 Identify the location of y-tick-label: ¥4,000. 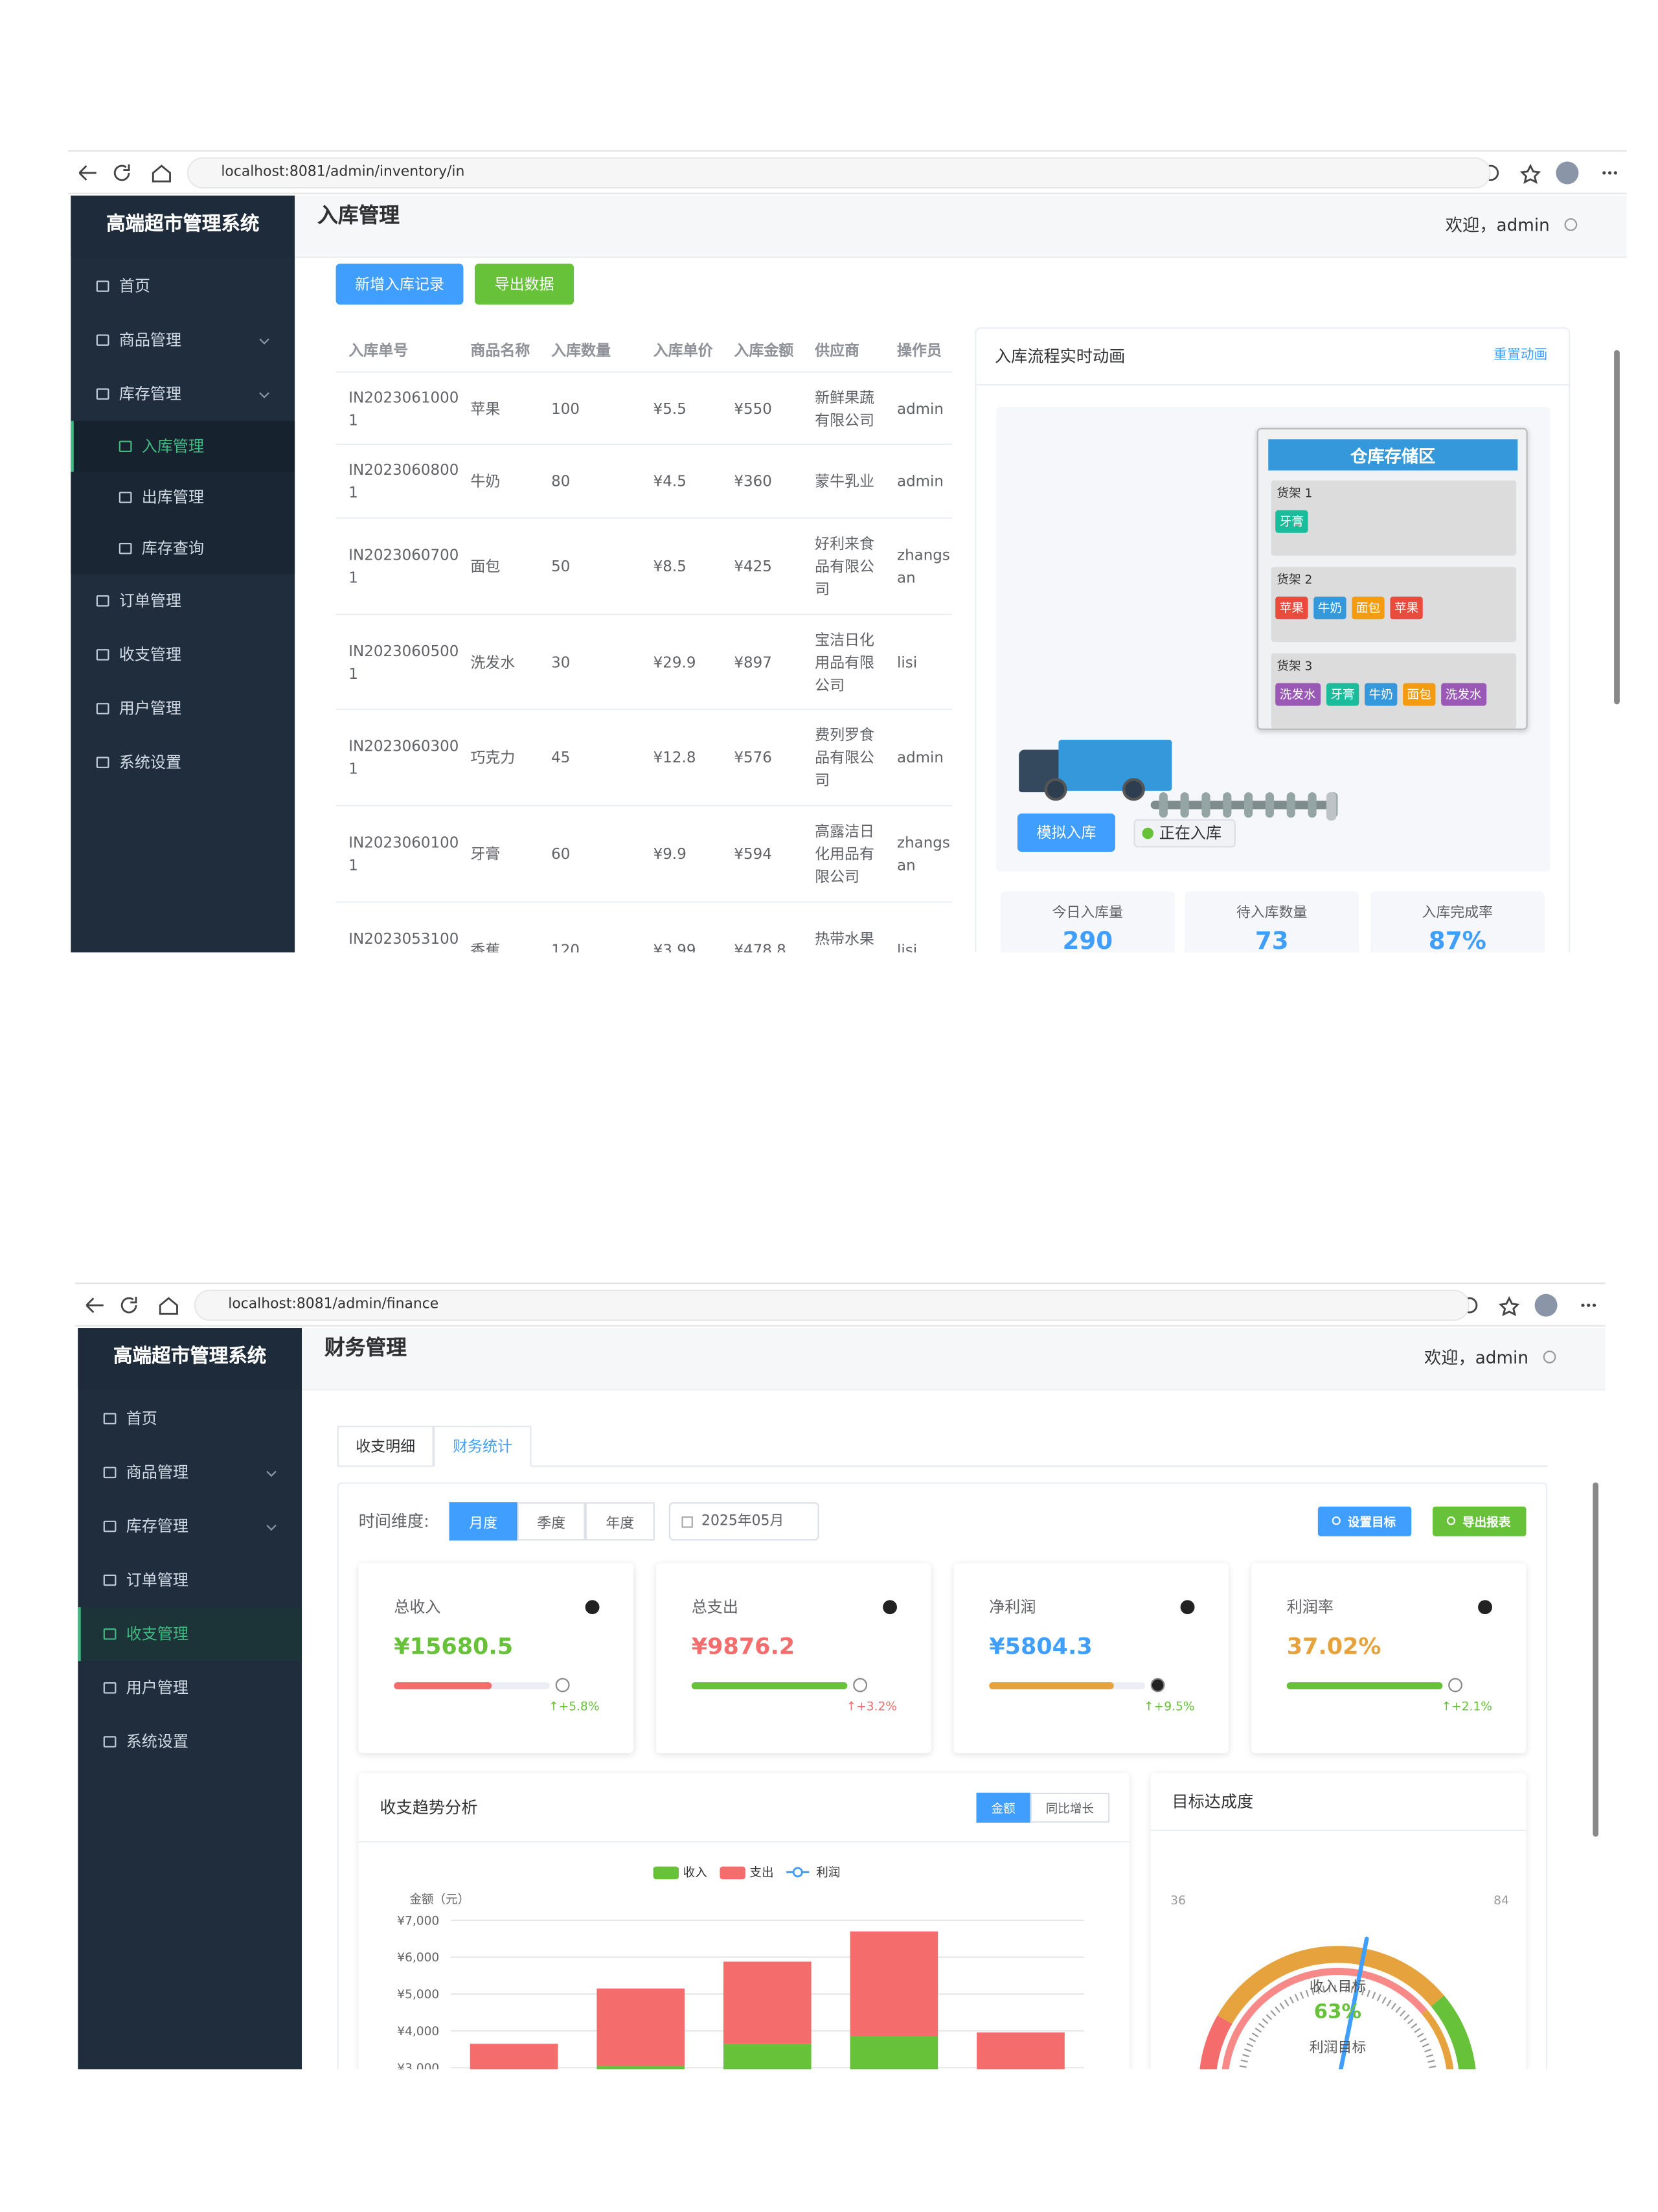
(418, 2032).